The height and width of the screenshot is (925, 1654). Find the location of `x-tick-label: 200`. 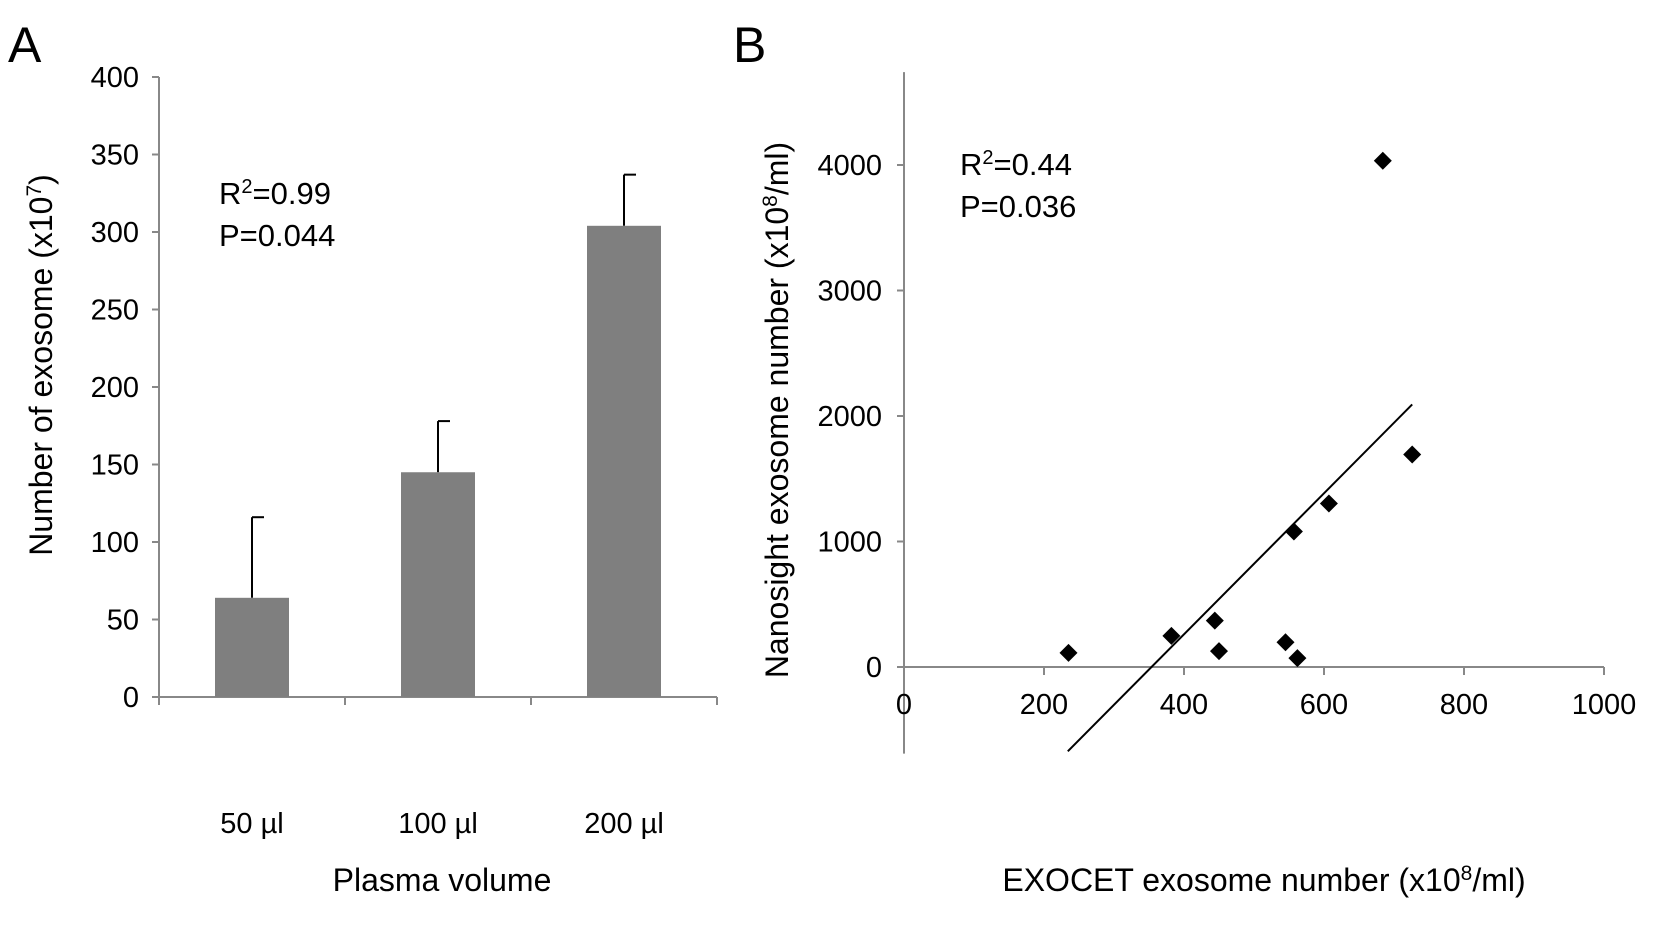

x-tick-label: 200 is located at coordinates (1044, 705).